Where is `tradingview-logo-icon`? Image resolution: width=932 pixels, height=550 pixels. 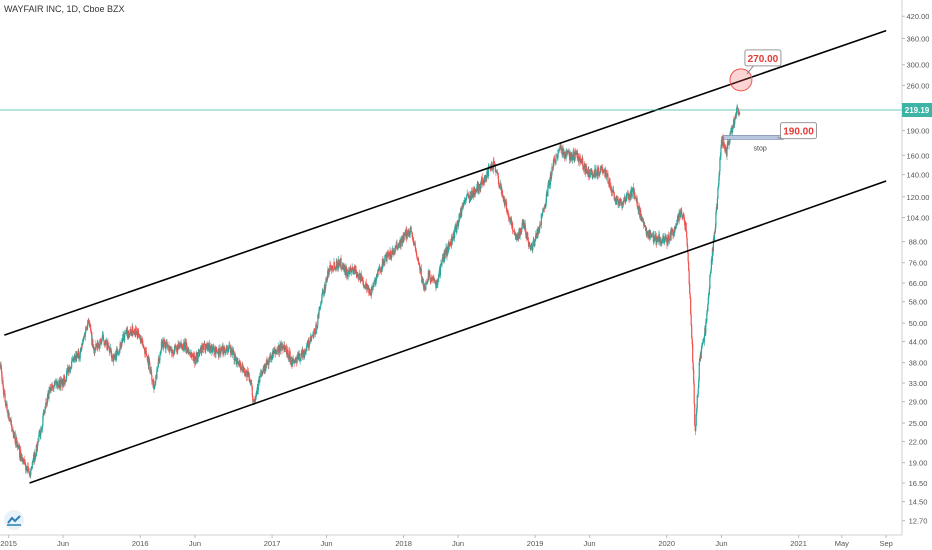
tradingview-logo-icon is located at coordinates (14, 520).